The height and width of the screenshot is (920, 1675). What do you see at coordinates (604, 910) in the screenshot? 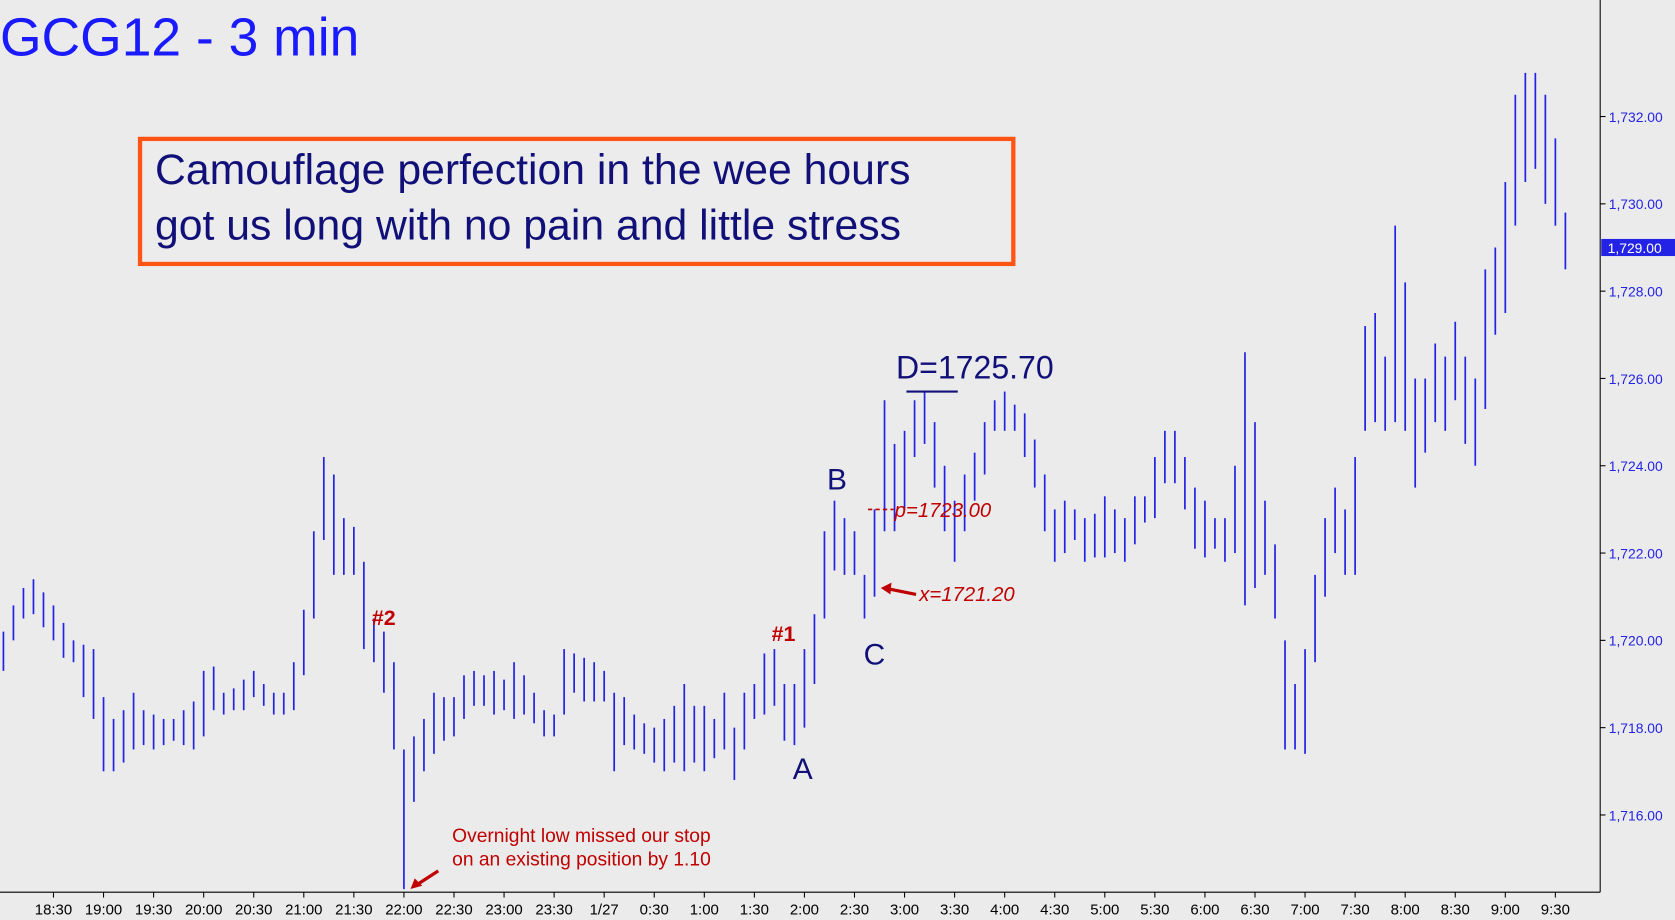
I see `x-tick-label: 1/27` at bounding box center [604, 910].